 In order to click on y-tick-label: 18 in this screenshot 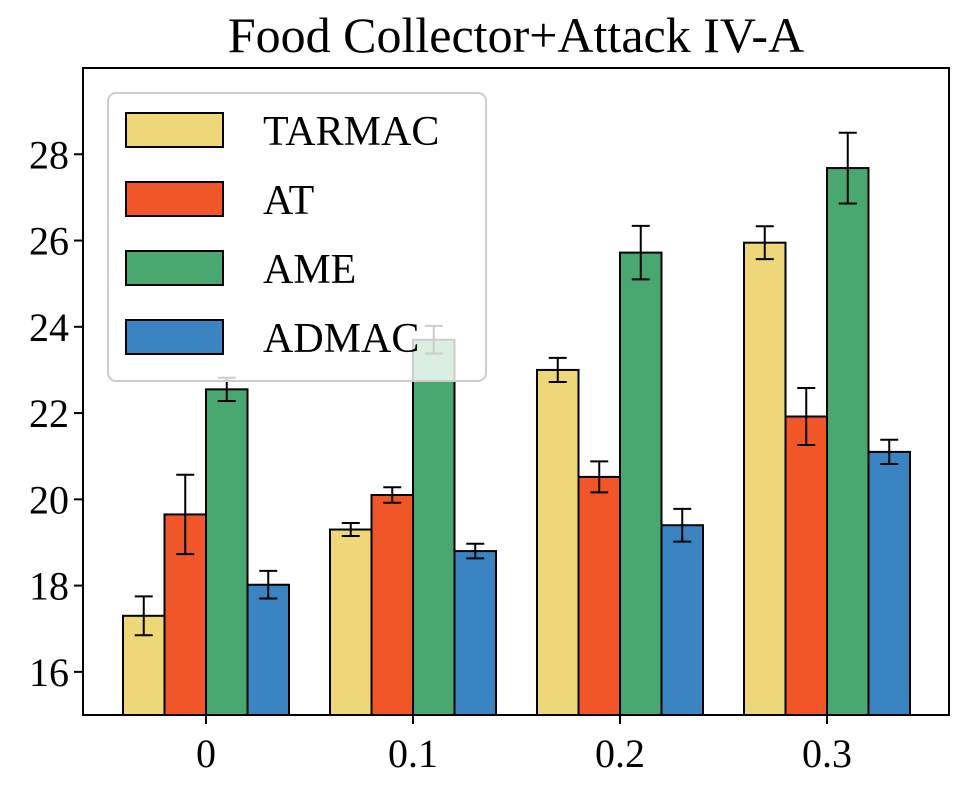, I will do `click(49, 586)`.